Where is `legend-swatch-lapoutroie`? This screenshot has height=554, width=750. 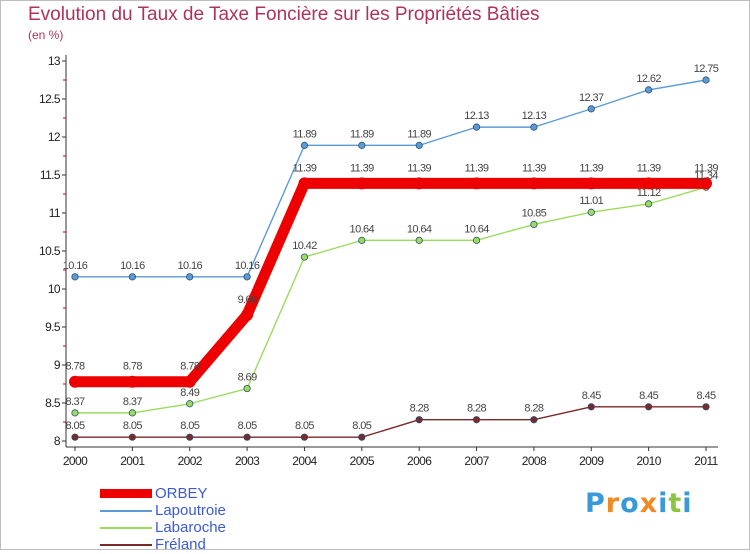
legend-swatch-lapoutroie is located at coordinates (126, 511).